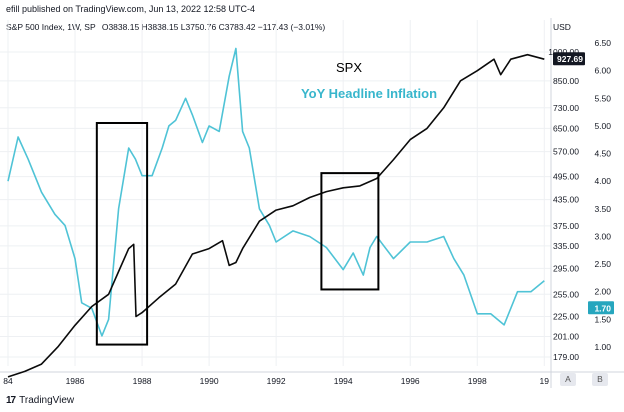 This screenshot has height=412, width=624. I want to click on spx-axis-tick-label: 495.00, so click(566, 177).